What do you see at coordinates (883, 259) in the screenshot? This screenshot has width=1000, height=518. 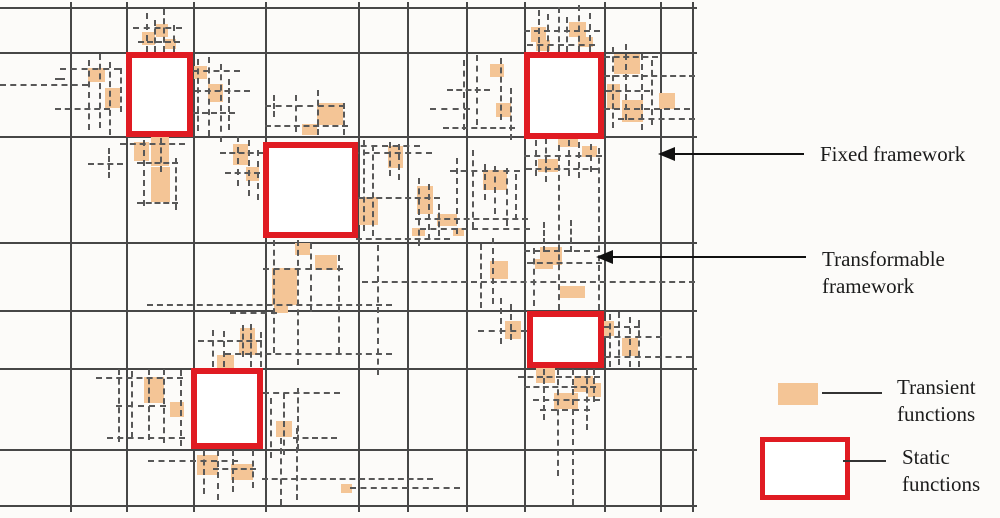 I see `transformable-framework-label-line1: Transformable` at bounding box center [883, 259].